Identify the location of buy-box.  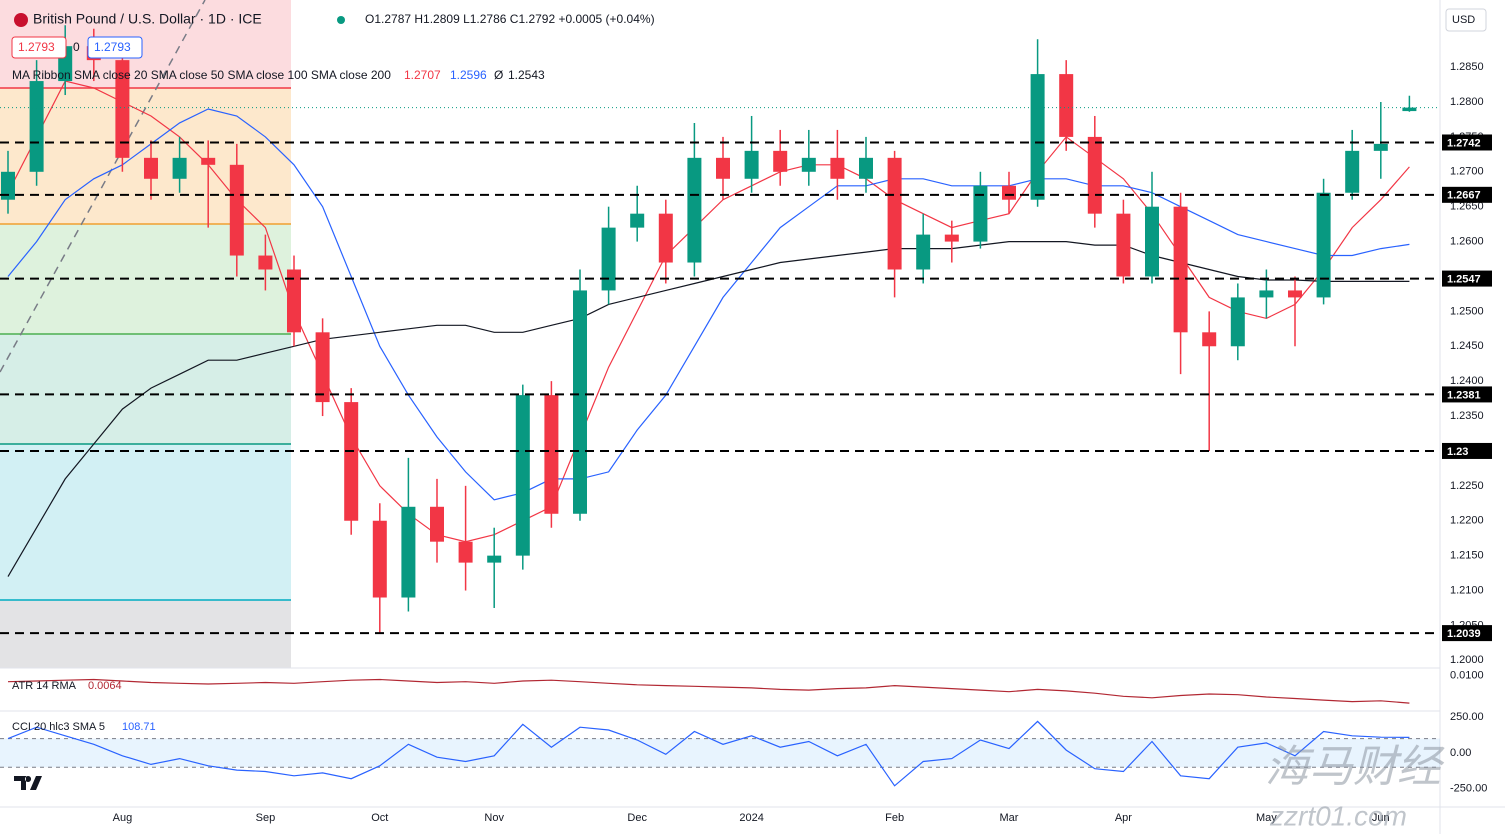
(115, 47).